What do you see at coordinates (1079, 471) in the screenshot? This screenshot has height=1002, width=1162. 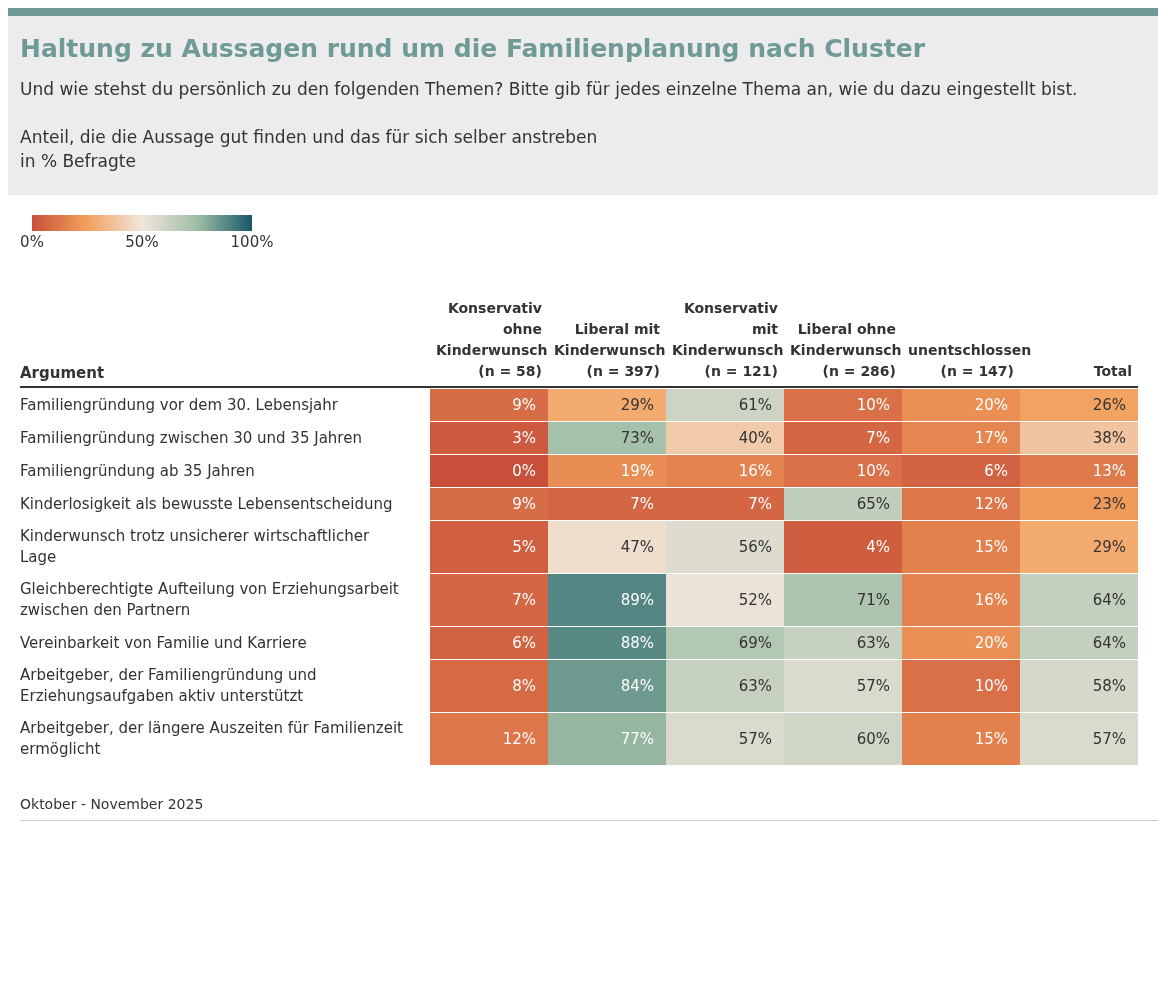 I see `data-label: 13%` at bounding box center [1079, 471].